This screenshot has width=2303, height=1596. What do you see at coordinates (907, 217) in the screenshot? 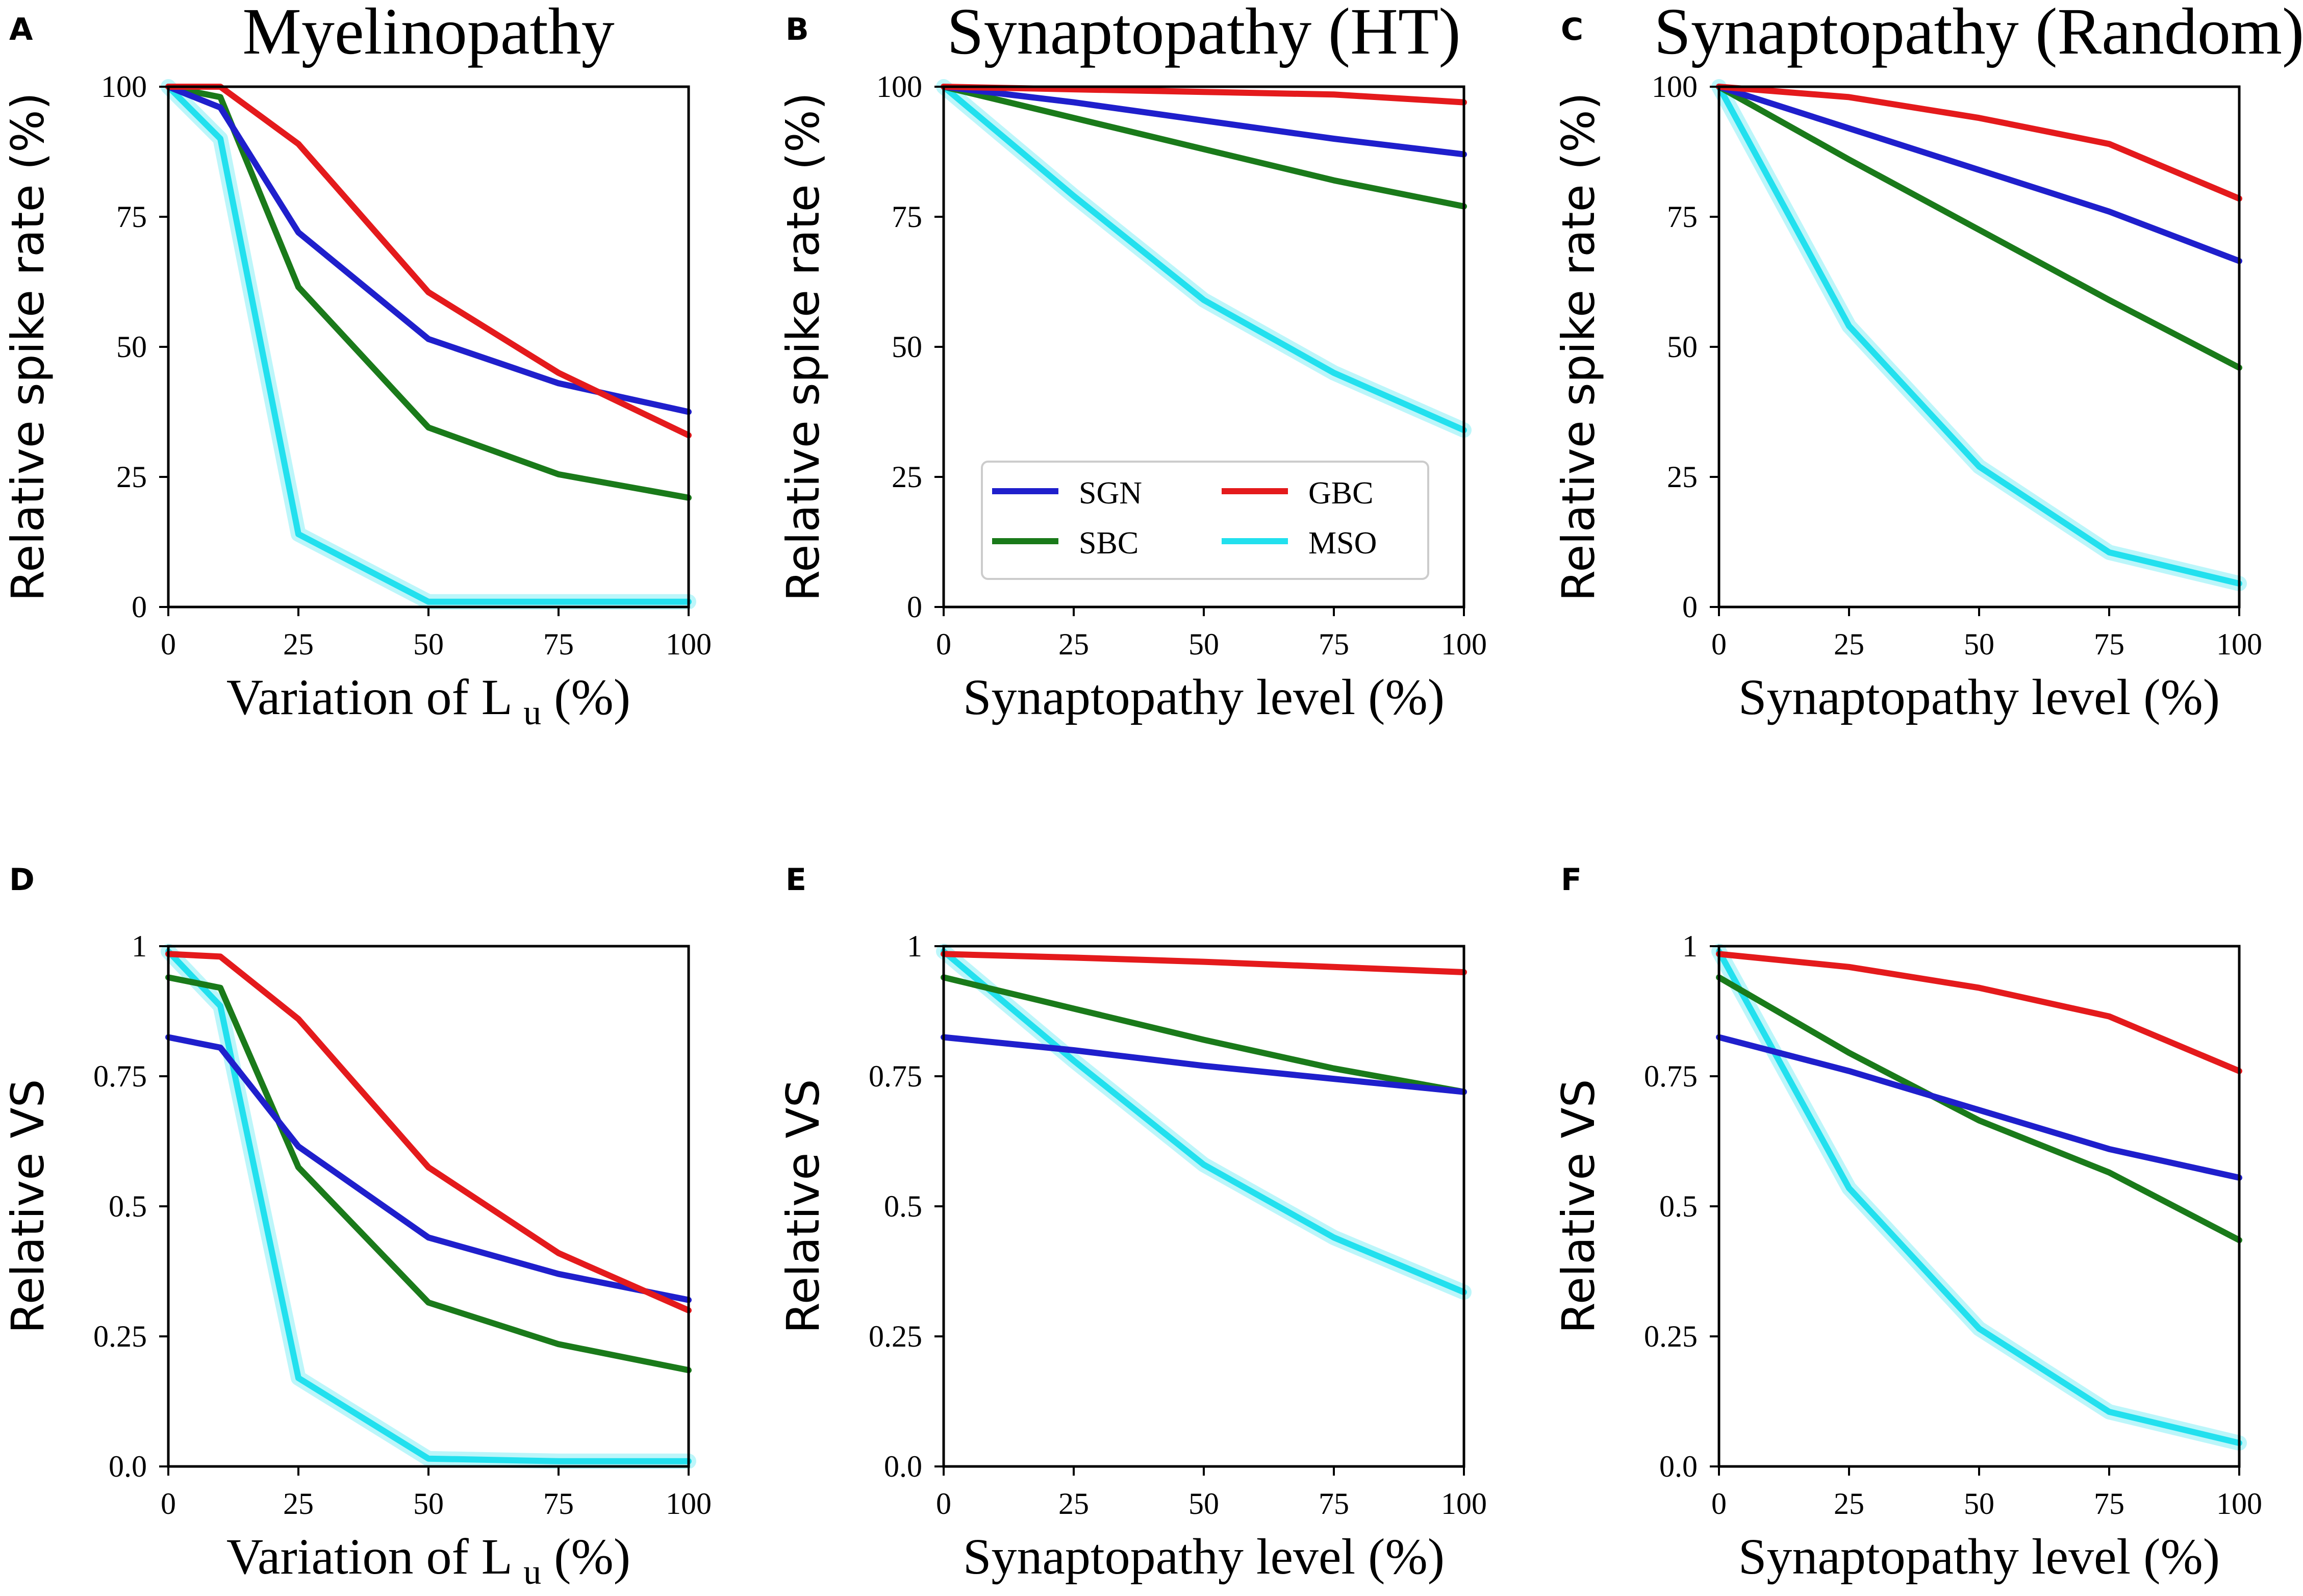
I see `y-tick-label: 75` at bounding box center [907, 217].